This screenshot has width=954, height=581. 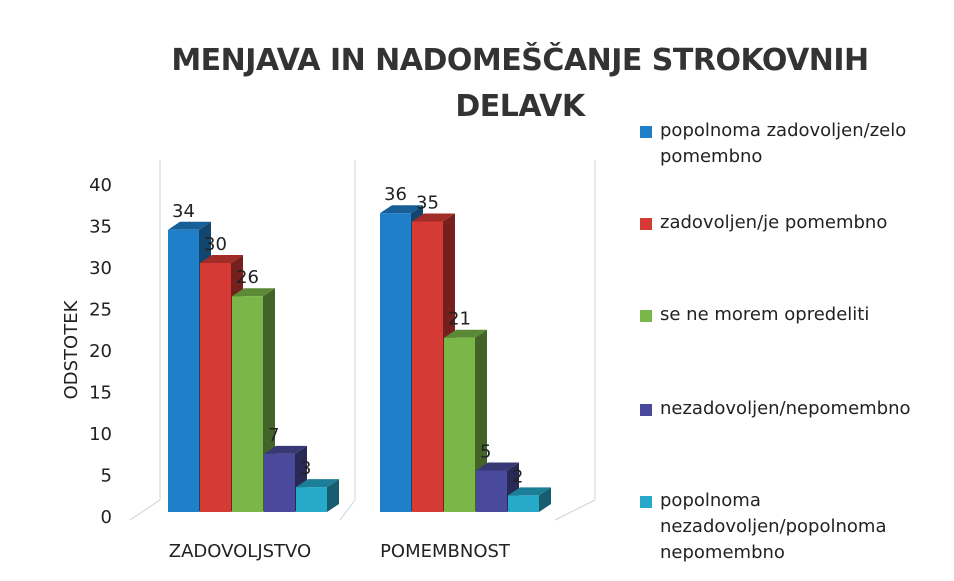 What do you see at coordinates (106, 476) in the screenshot?
I see `y-tick-label: 5` at bounding box center [106, 476].